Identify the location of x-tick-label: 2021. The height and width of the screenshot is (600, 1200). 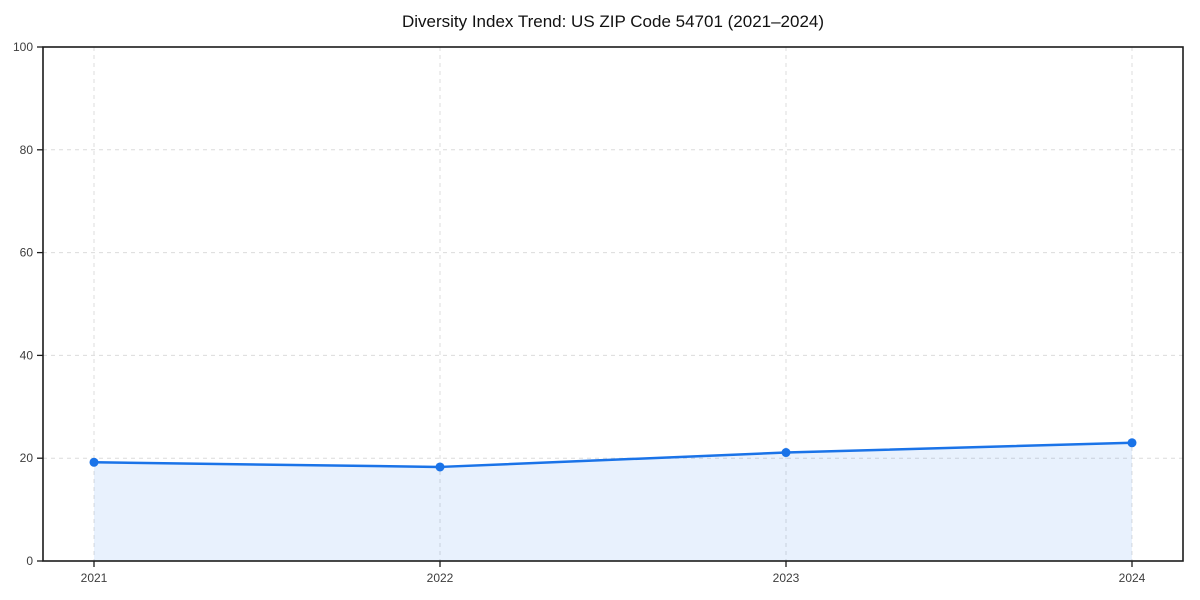
(94, 578).